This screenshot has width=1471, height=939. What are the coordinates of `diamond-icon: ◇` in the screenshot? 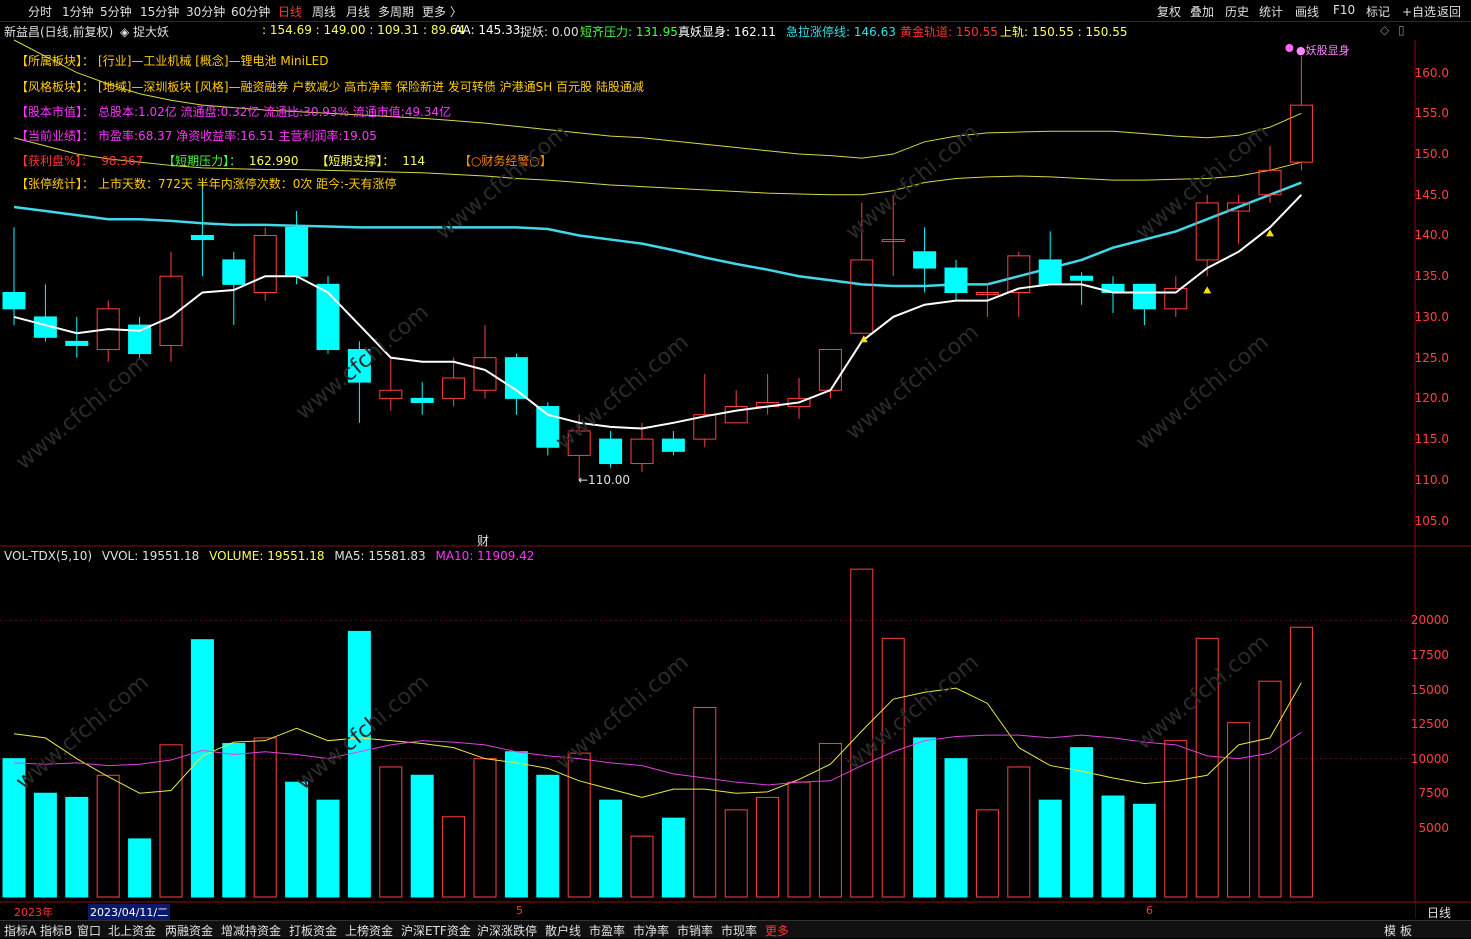 It's located at (1385, 30).